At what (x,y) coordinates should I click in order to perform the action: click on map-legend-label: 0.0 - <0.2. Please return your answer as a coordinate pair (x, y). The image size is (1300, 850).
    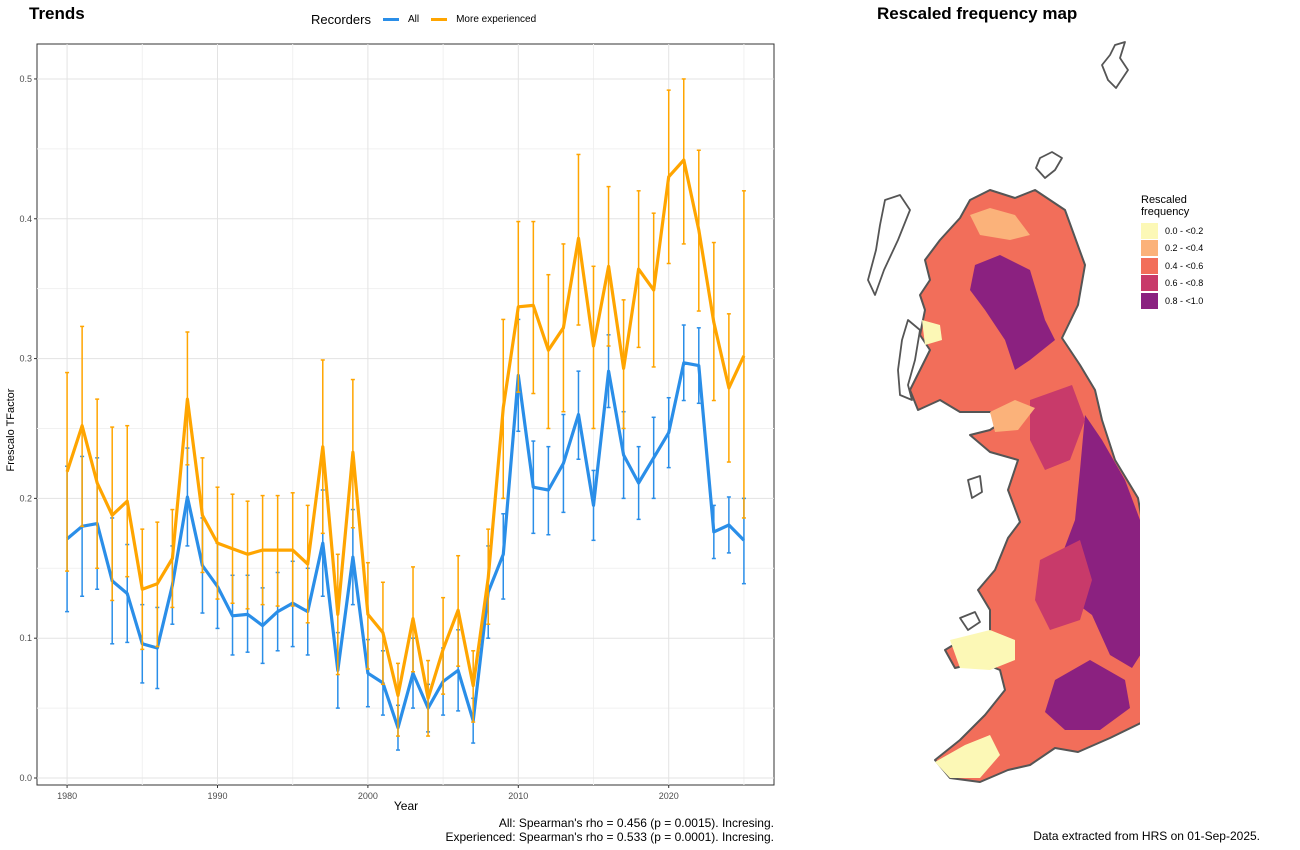
    Looking at the image, I should click on (1184, 230).